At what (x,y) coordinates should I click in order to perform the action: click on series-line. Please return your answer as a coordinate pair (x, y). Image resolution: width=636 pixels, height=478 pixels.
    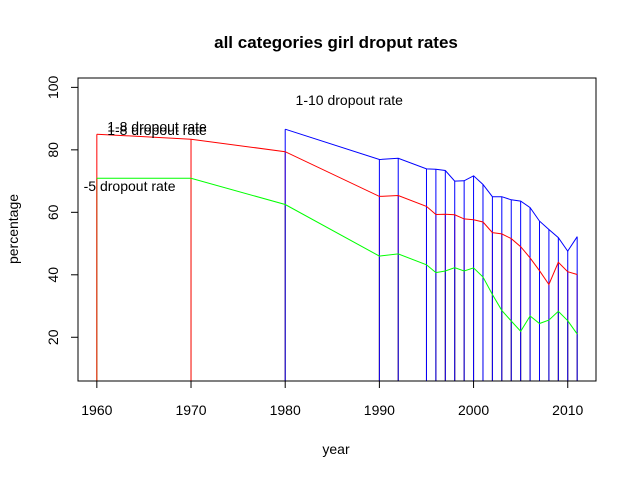
    Looking at the image, I should click on (431, 190).